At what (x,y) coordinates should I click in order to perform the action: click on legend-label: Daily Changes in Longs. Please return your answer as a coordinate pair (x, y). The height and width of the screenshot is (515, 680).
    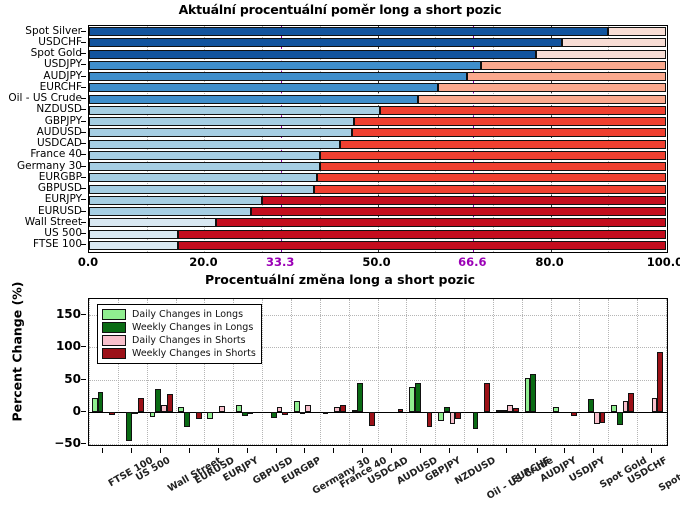
    Looking at the image, I should click on (188, 314).